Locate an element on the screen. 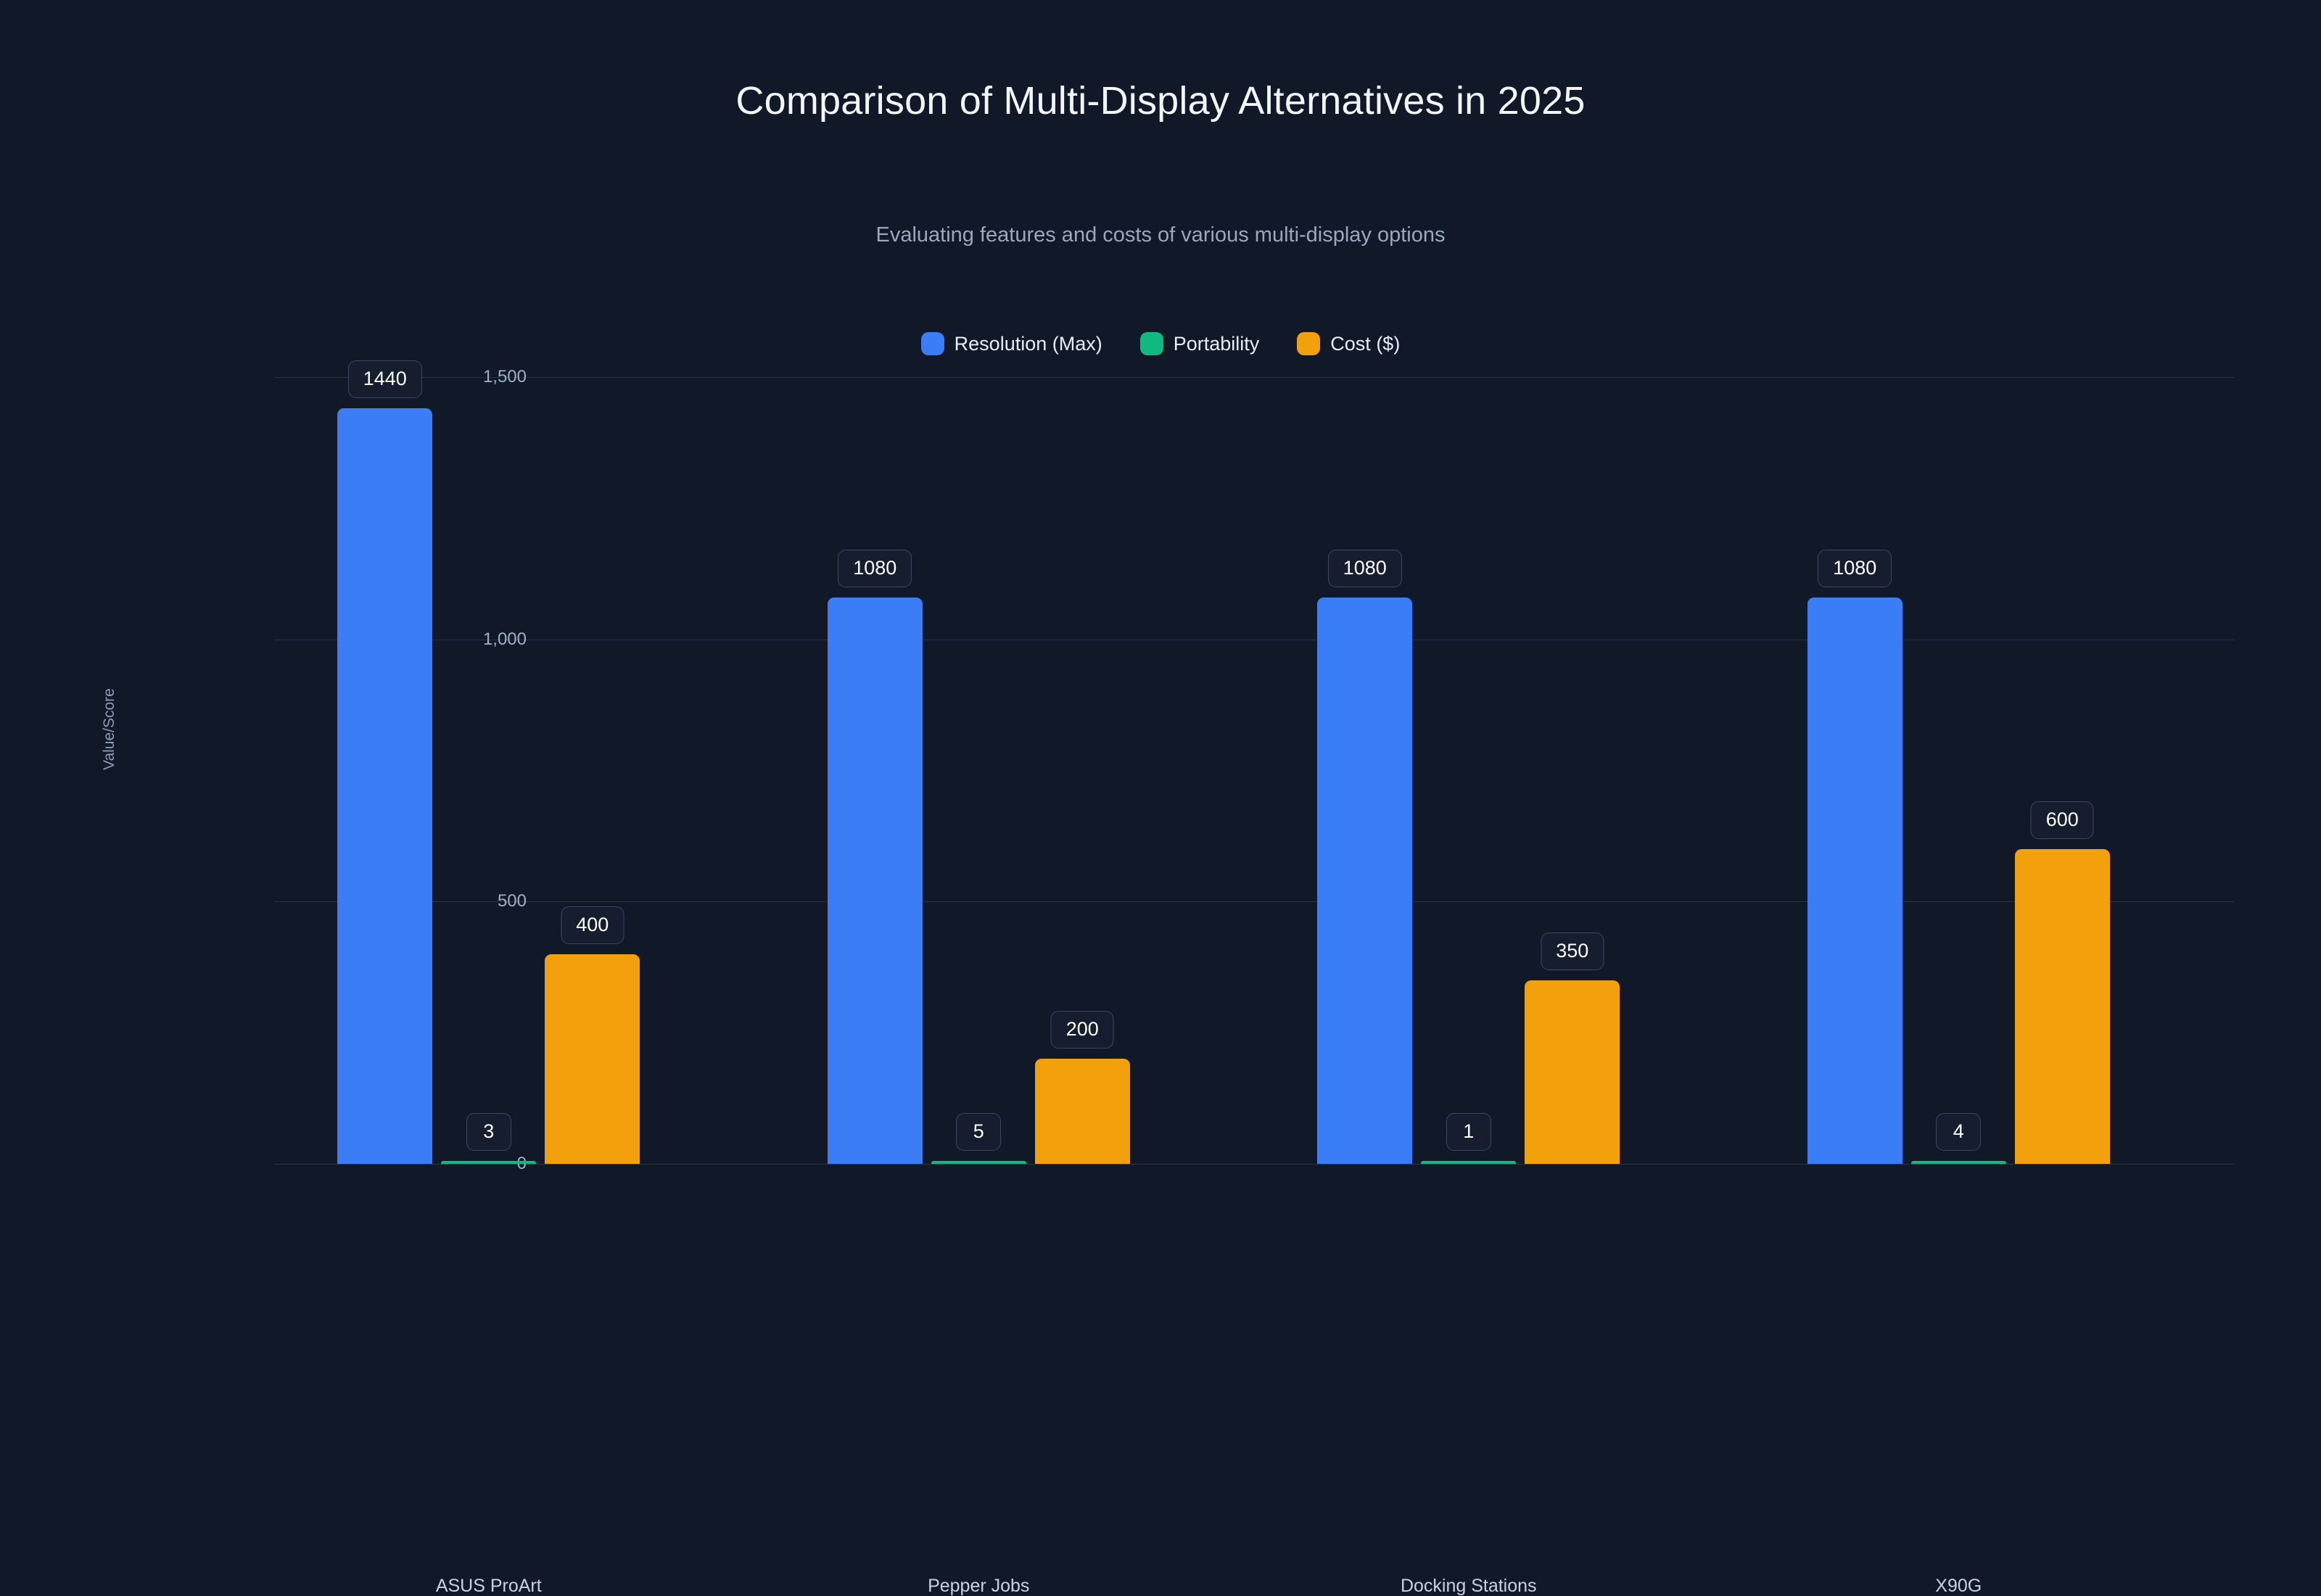 The image size is (2321, 1596). x-axis-tick-label: X90G is located at coordinates (1958, 1586).